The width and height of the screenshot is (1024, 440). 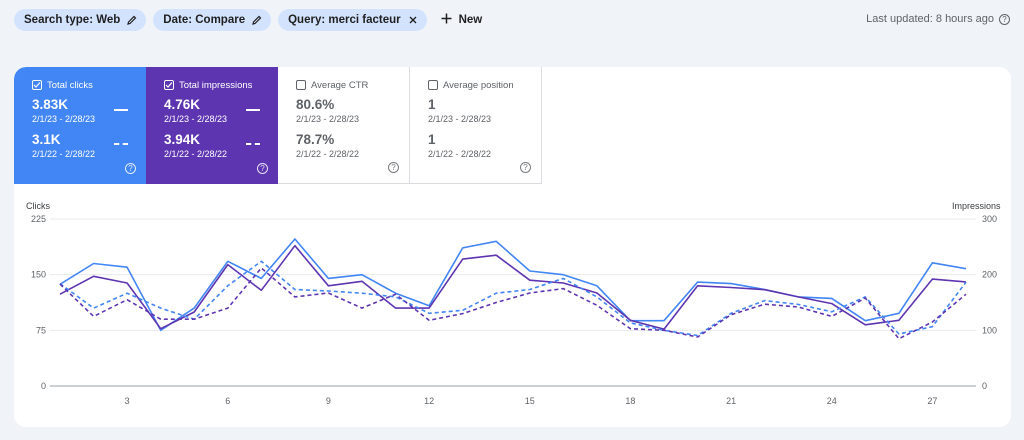 I want to click on y-axis-left-title: Clicks, so click(x=38, y=206).